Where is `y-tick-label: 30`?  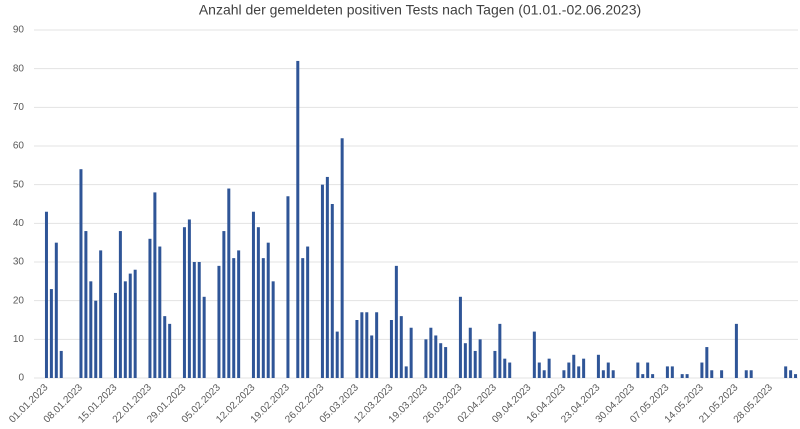
y-tick-label: 30 is located at coordinates (19, 262).